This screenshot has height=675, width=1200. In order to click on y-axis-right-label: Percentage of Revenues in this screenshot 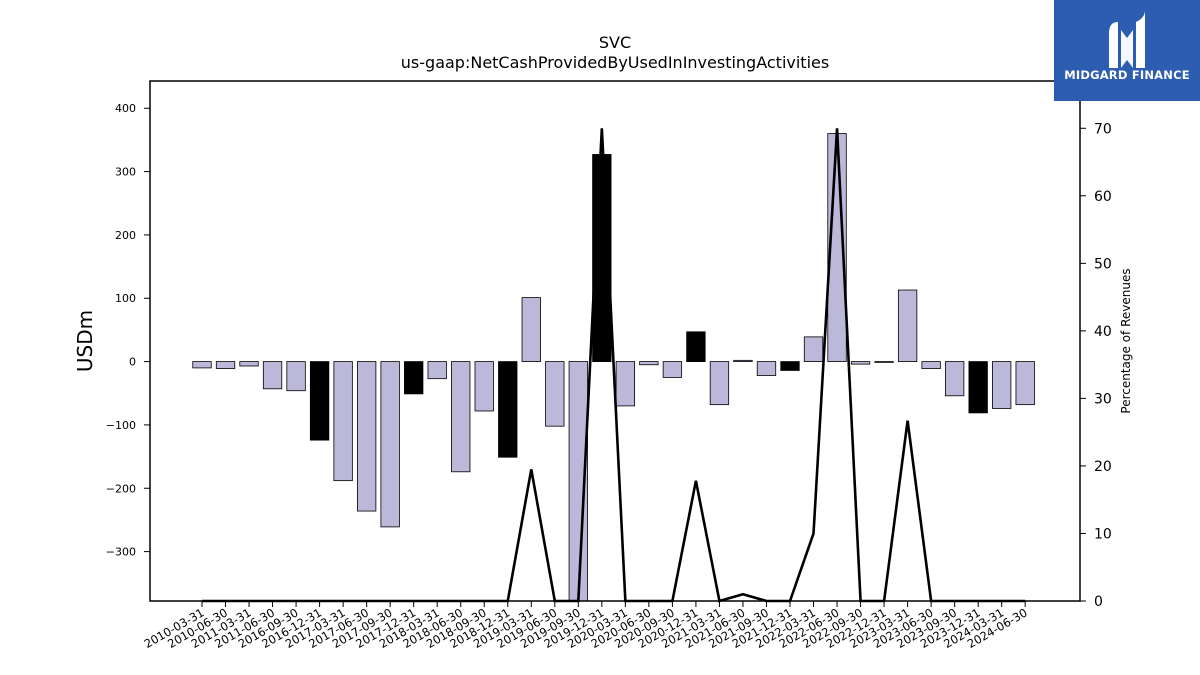, I will do `click(1126, 340)`.